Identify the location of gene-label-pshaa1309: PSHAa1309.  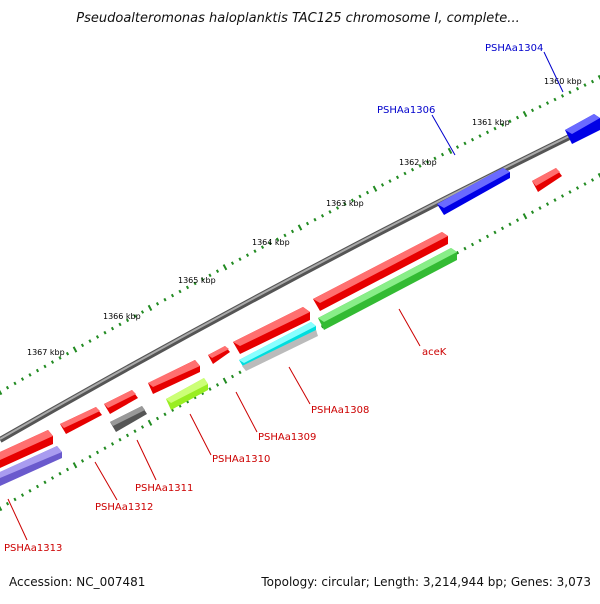
(287, 437).